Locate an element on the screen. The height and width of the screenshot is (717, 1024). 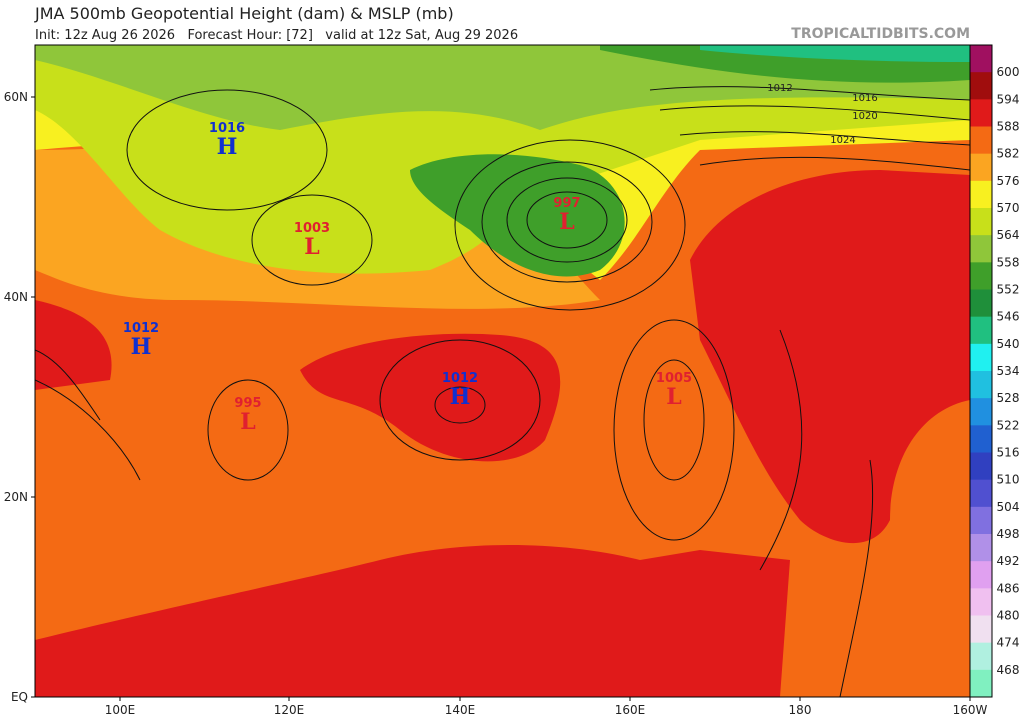
lon-label: 100E is located at coordinates (120, 710).